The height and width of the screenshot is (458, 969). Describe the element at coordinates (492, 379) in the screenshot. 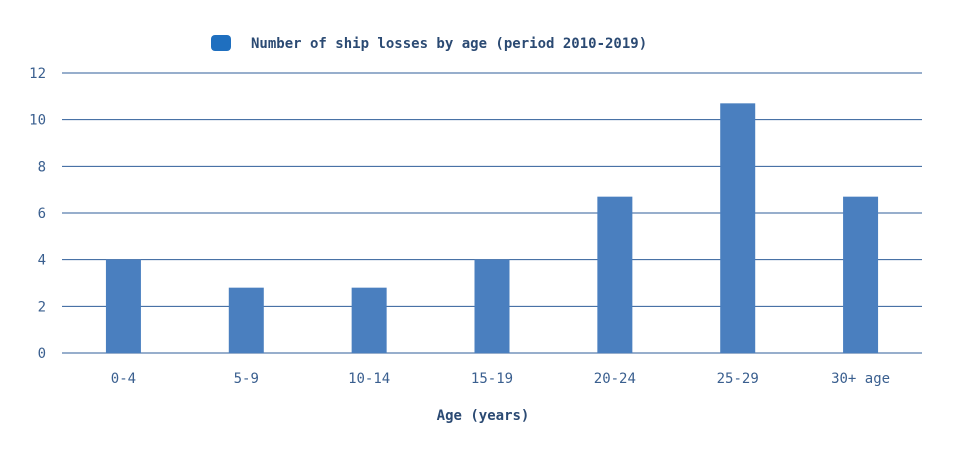

I see `x-tick-label: 15-19` at that location.